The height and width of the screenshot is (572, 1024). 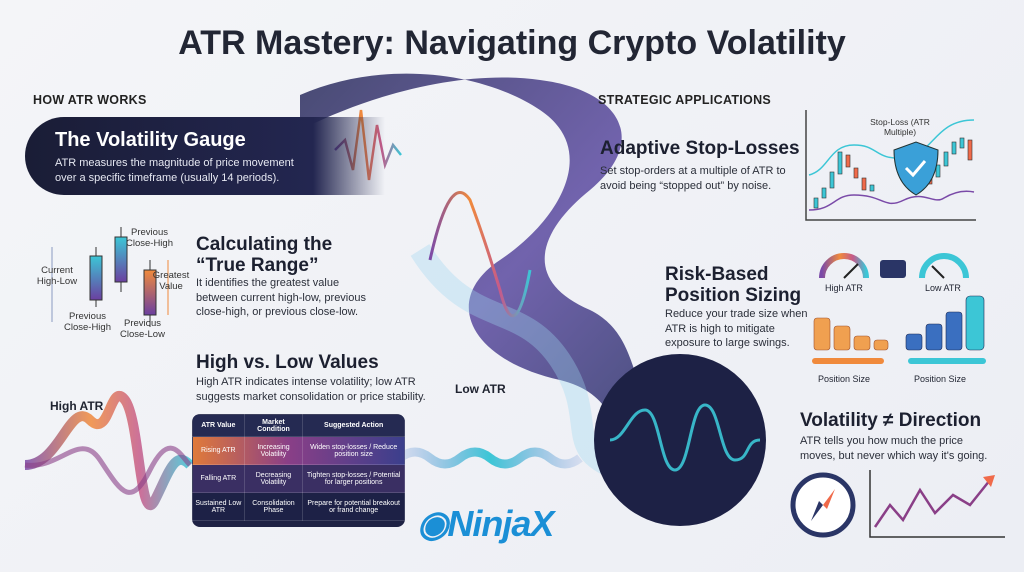 What do you see at coordinates (945, 323) in the screenshot?
I see `large-coin-stacks-icon` at bounding box center [945, 323].